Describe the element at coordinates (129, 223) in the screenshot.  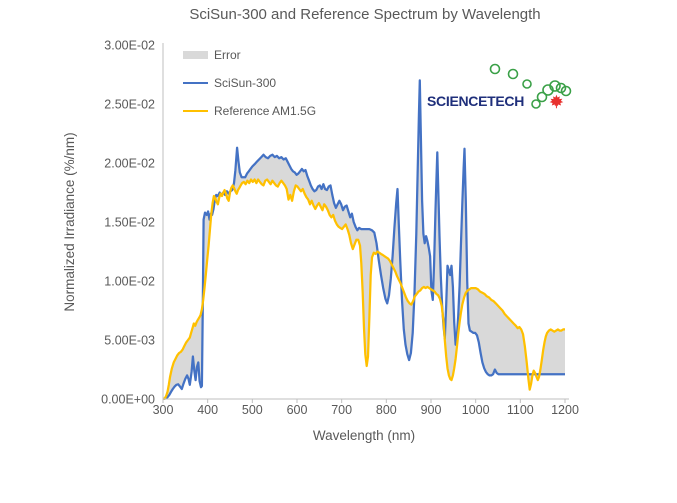
I see `y-tick-label: 1.50E-02` at that location.